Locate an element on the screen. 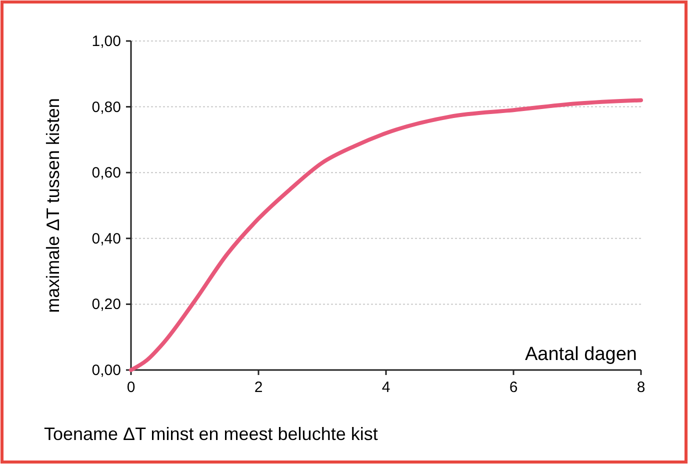  x-tick-label: 8 is located at coordinates (641, 387).